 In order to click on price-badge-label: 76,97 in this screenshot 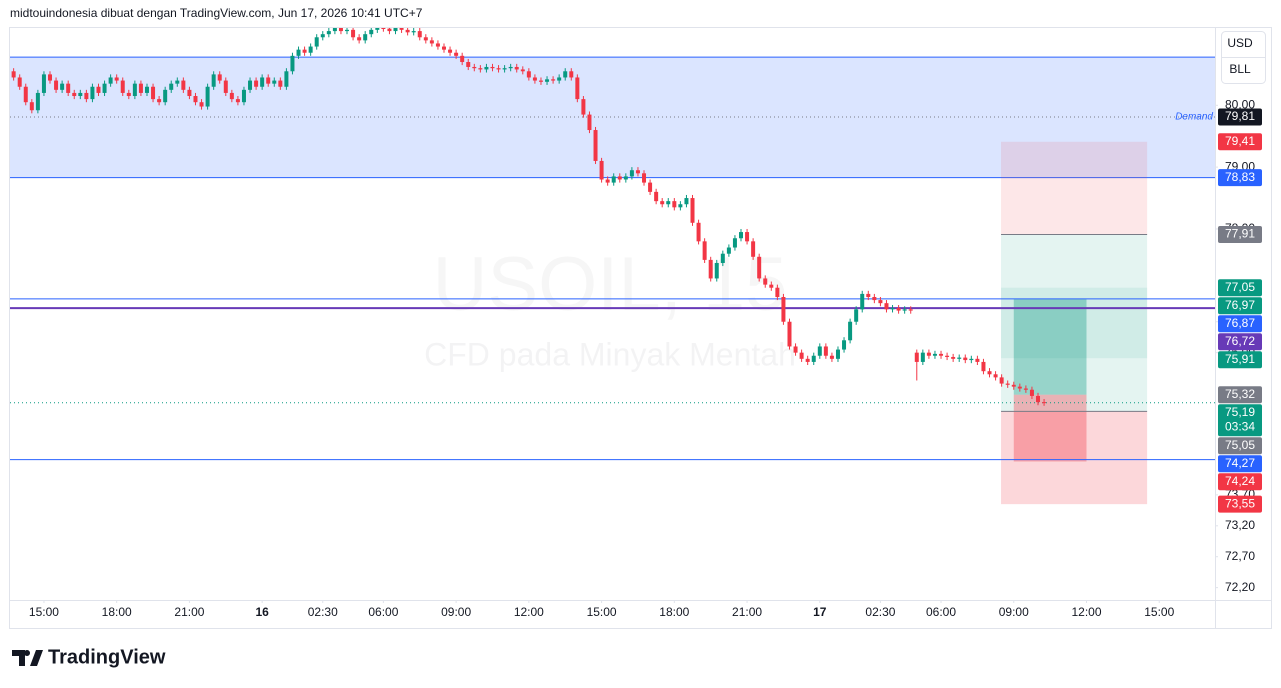, I will do `click(1240, 305)`.